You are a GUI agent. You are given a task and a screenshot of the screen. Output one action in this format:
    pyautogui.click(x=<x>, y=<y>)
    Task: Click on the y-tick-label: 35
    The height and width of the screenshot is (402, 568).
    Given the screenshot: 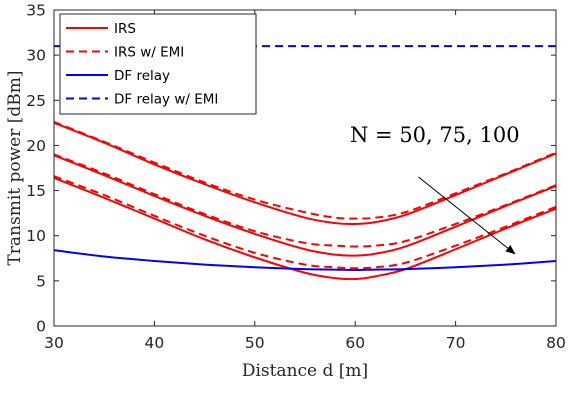 What is the action you would take?
    pyautogui.click(x=36, y=11)
    